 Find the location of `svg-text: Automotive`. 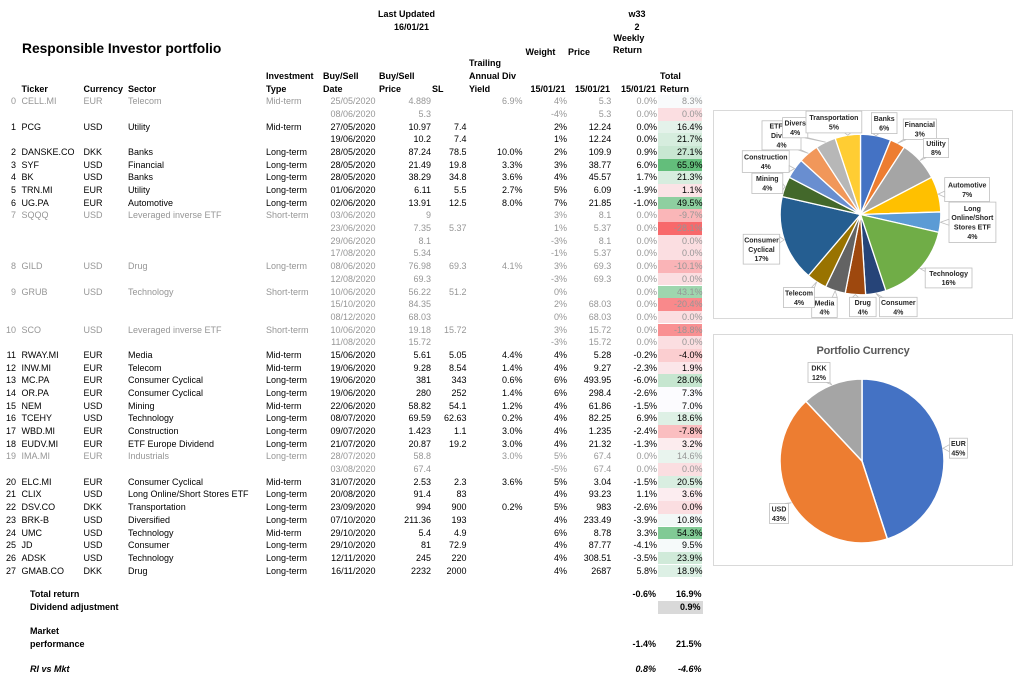

svg-text: Automotive is located at coordinates (967, 185).